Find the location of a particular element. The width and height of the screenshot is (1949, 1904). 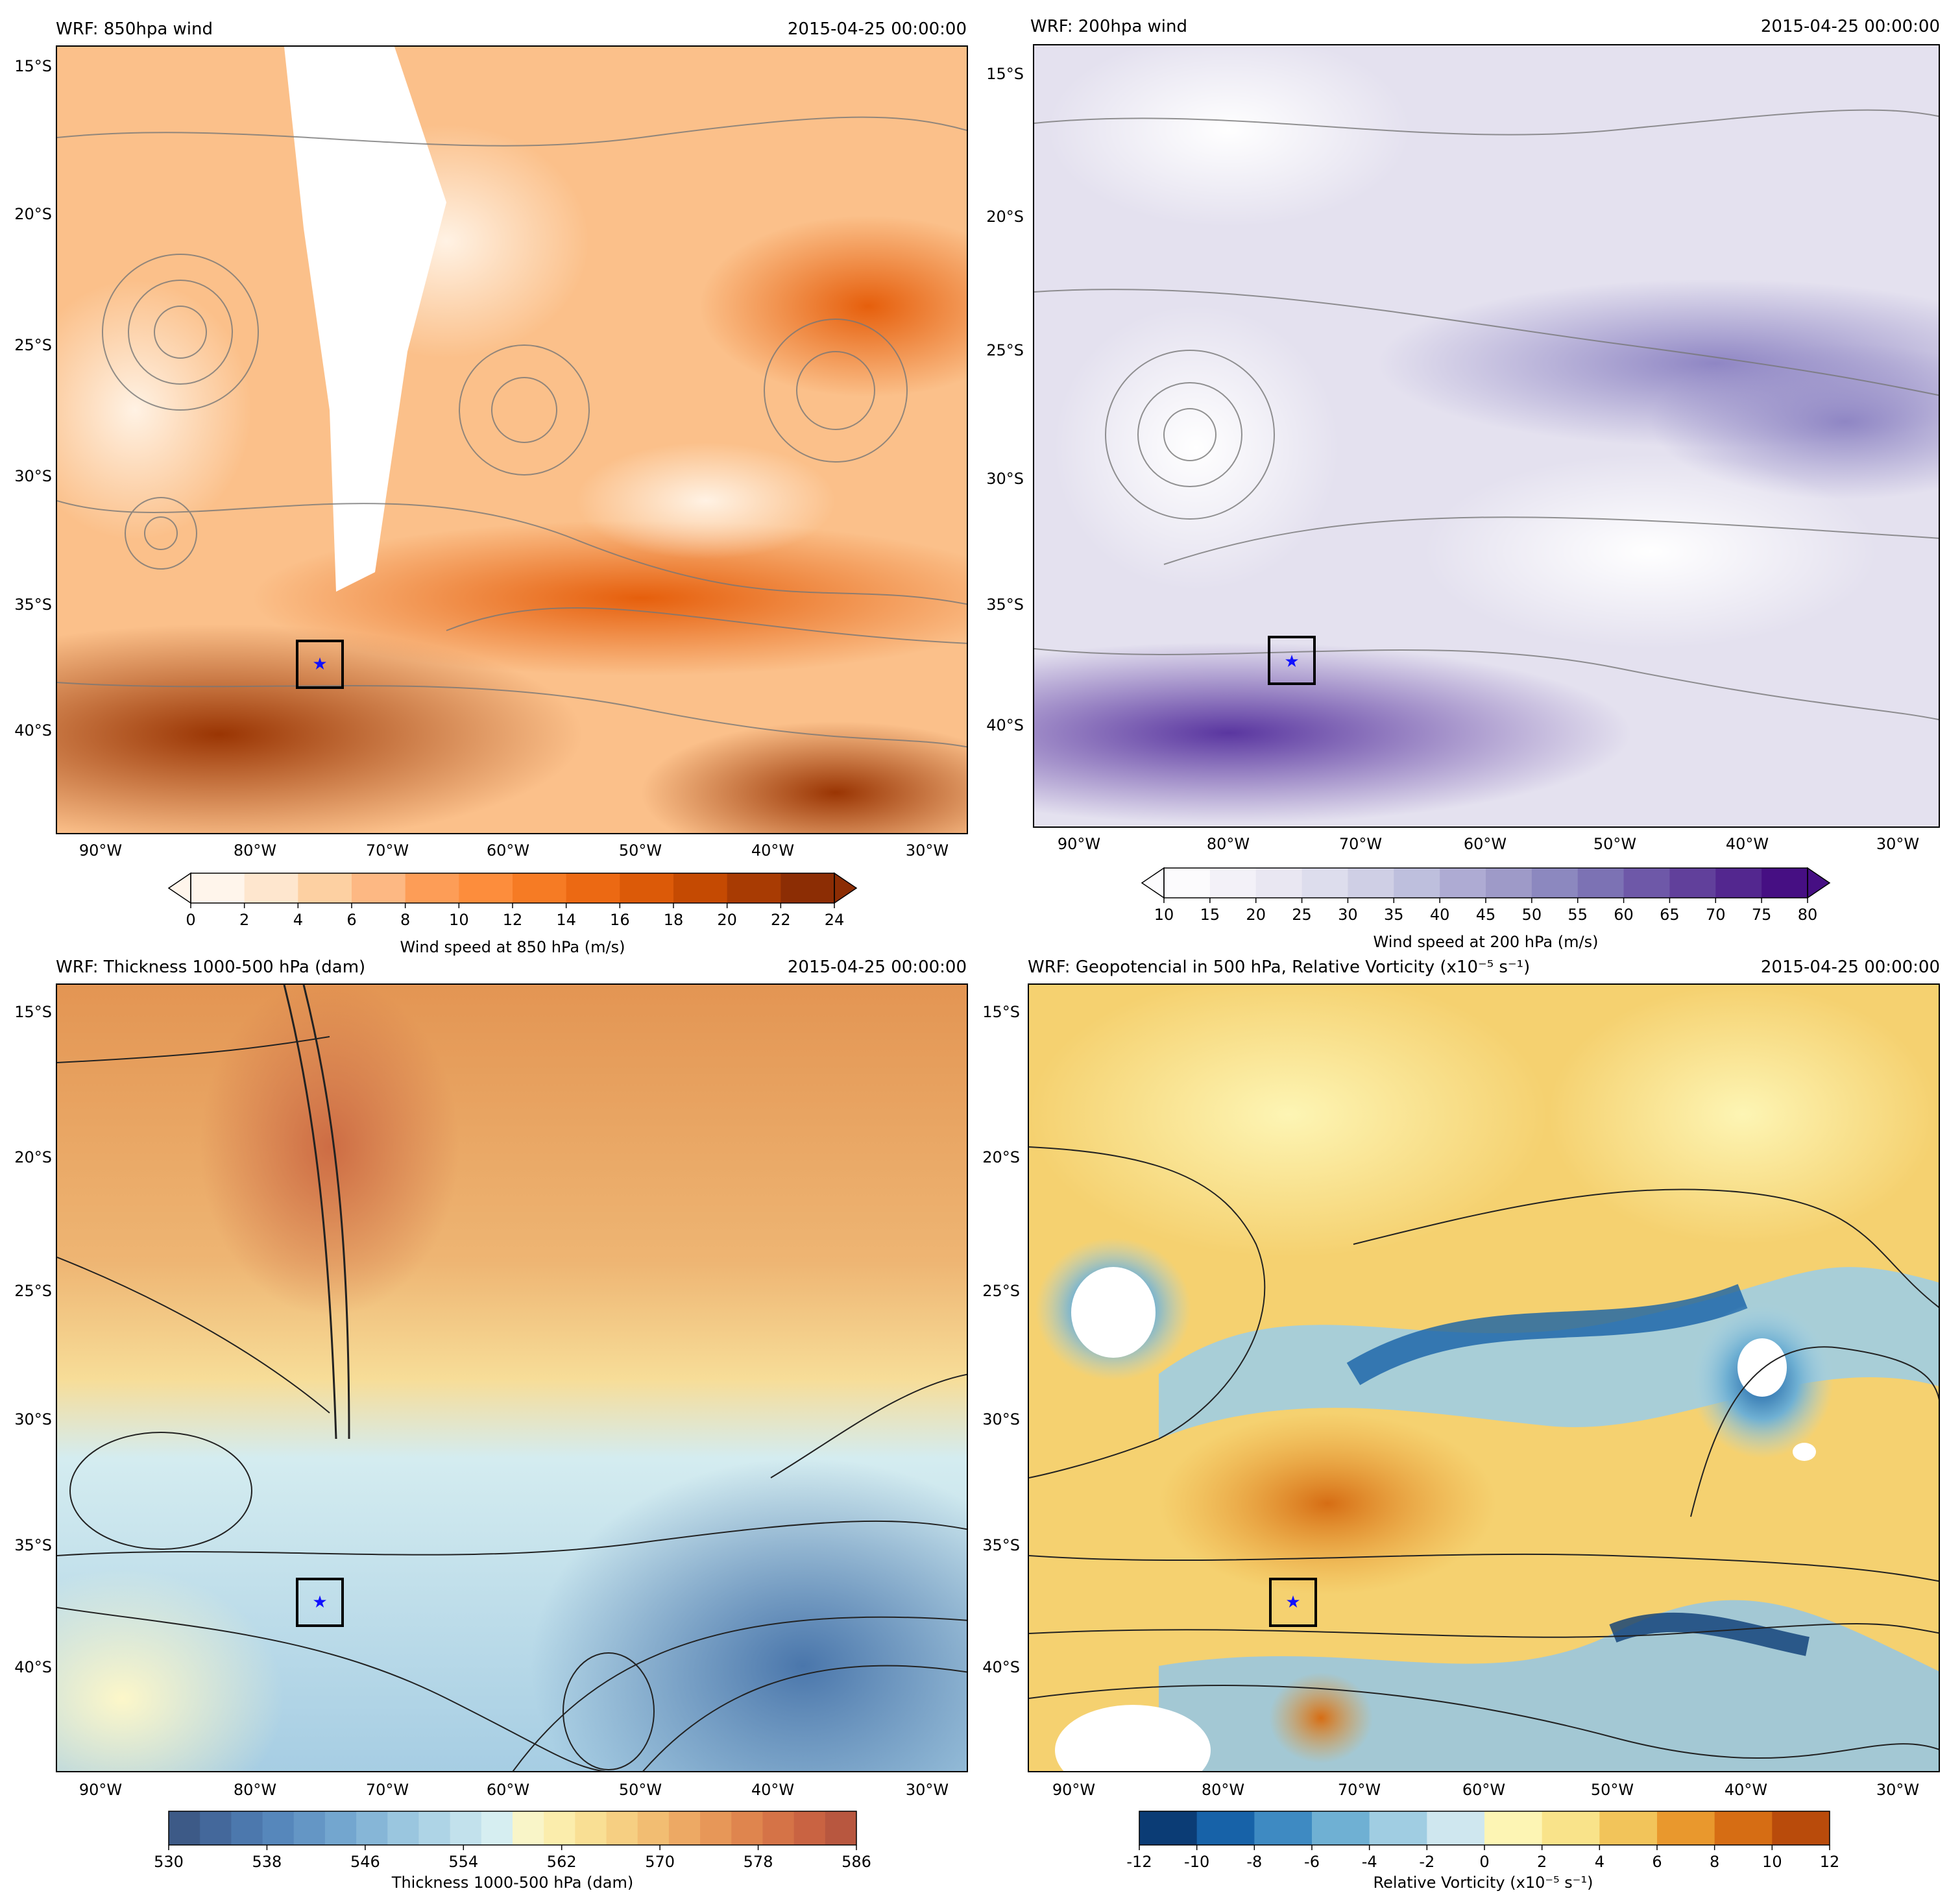

lon-label: 30°W is located at coordinates (1898, 1790).